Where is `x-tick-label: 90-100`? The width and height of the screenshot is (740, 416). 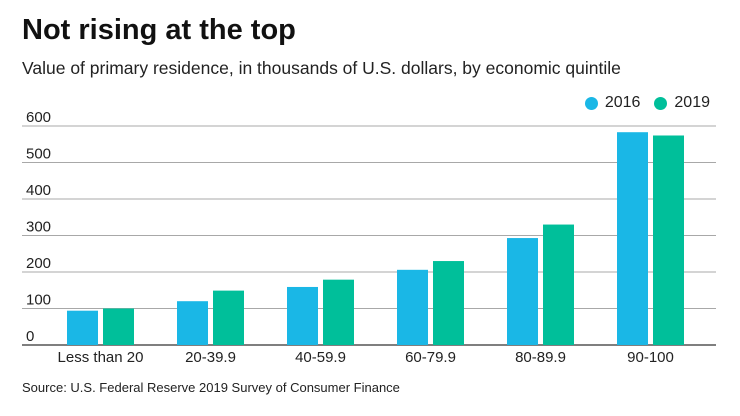
x-tick-label: 90-100 is located at coordinates (650, 357).